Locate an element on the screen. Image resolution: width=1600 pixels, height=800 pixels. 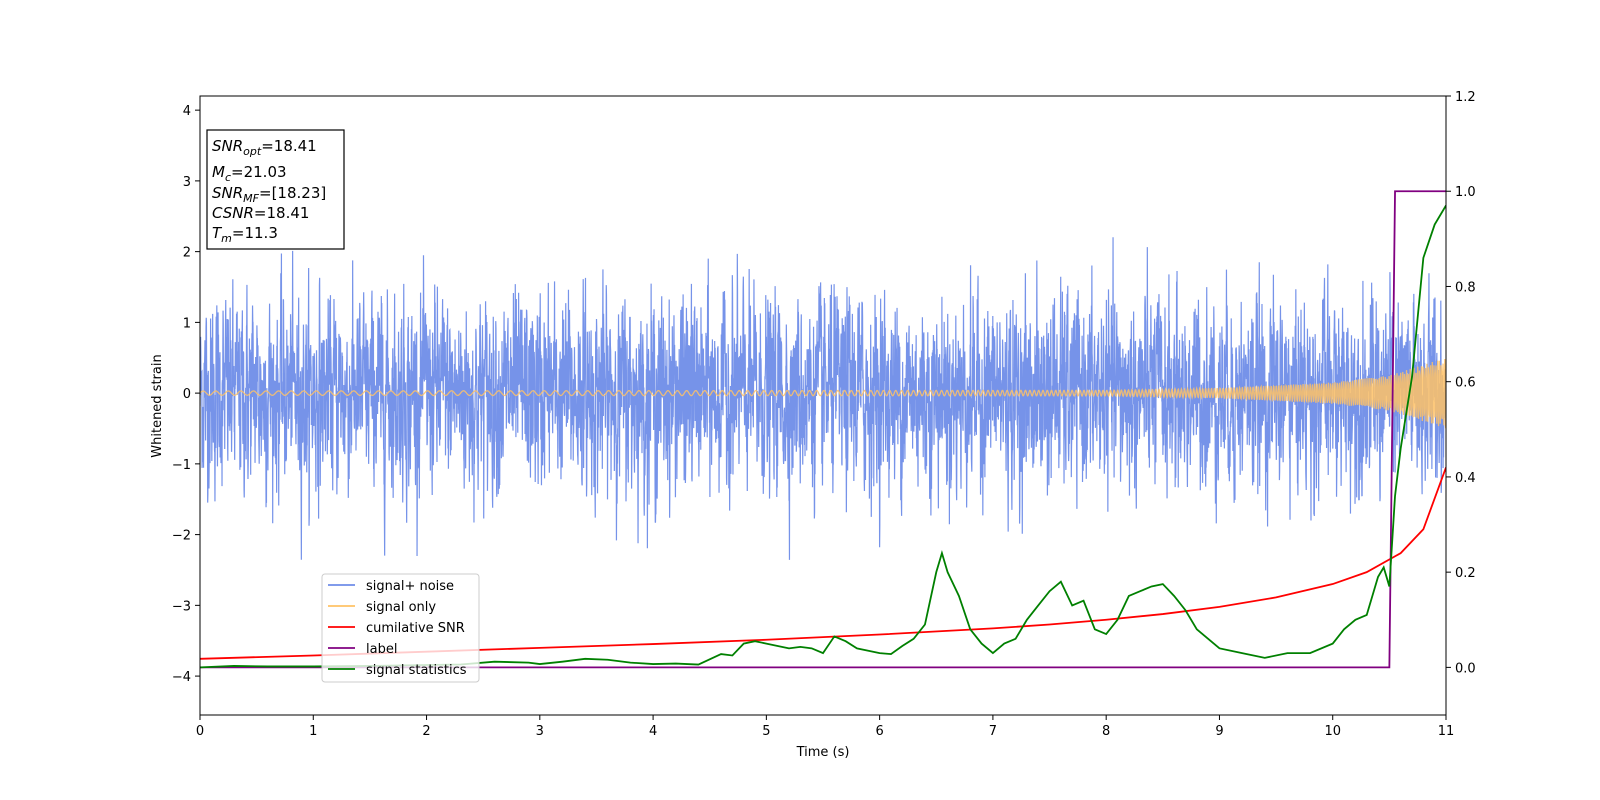
y-axis-right: 1.2 1.0 0.8 0.6 0.4 0.2 0.0 is located at coordinates (1461, 383).